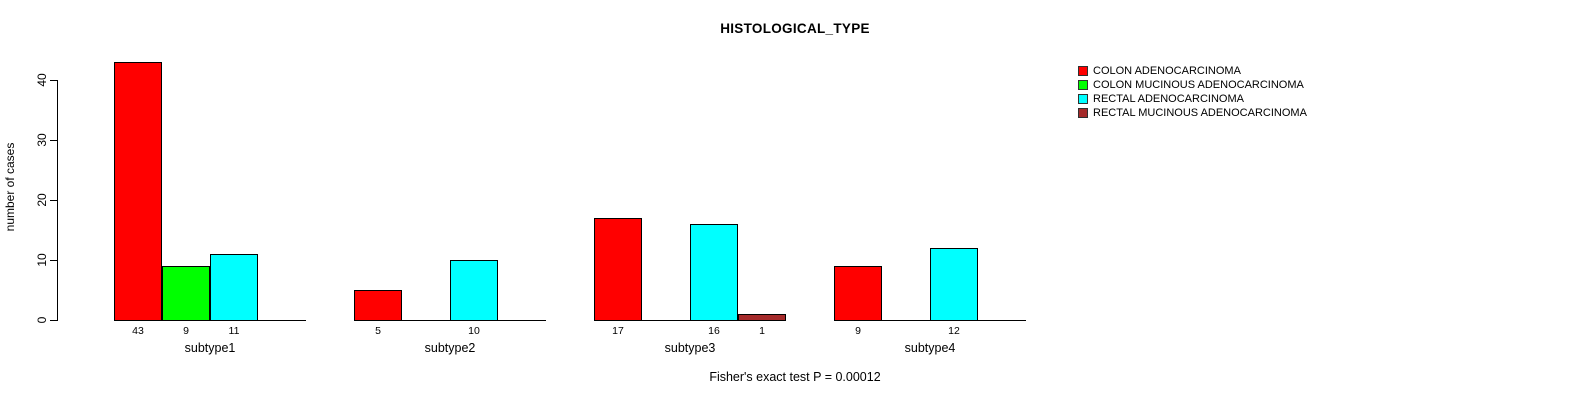 Image resolution: width=1590 pixels, height=400 pixels. What do you see at coordinates (42, 260) in the screenshot?
I see `y-tick-label: 10` at bounding box center [42, 260].